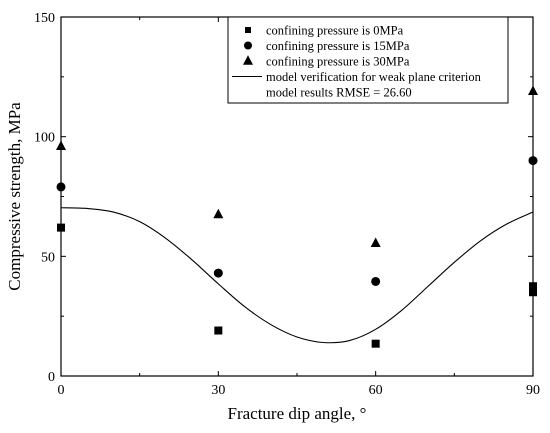 The width and height of the screenshot is (550, 433). Describe the element at coordinates (338, 62) in the screenshot. I see `legend-label: confining pressure is 30MPa` at that location.